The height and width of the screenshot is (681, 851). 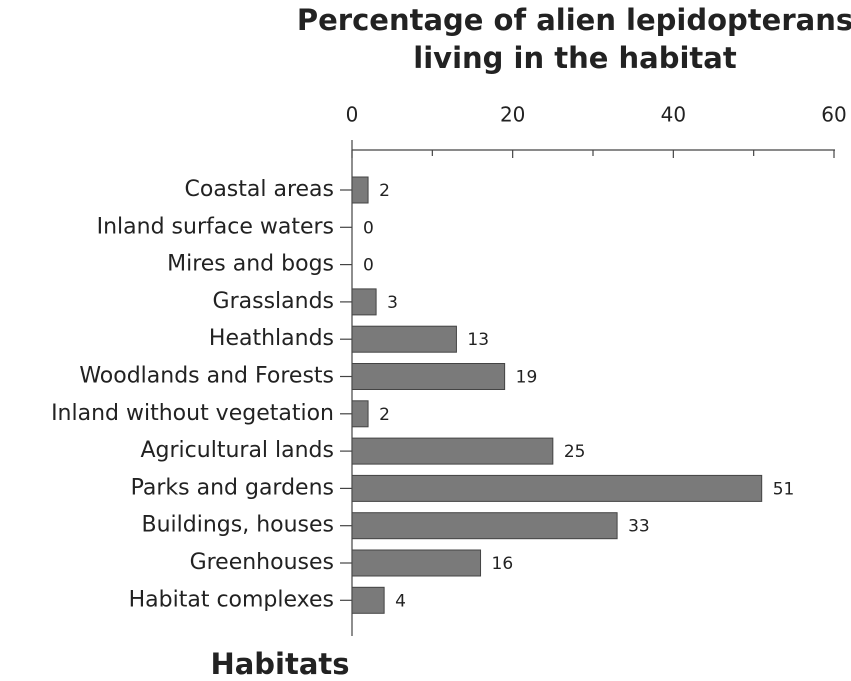 What do you see at coordinates (673, 115) in the screenshot?
I see `x-tick-label: 40` at bounding box center [673, 115].